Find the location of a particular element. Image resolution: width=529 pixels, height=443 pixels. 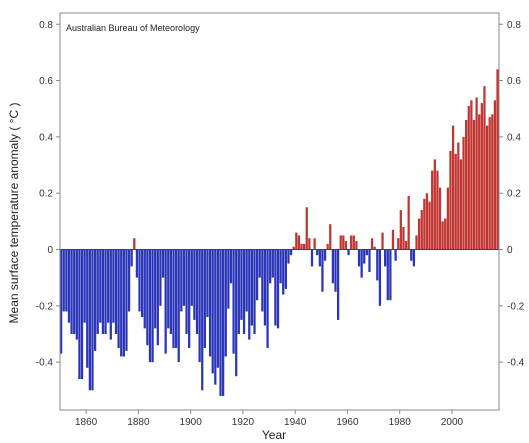

x-tick-label: 1960 is located at coordinates (347, 422).